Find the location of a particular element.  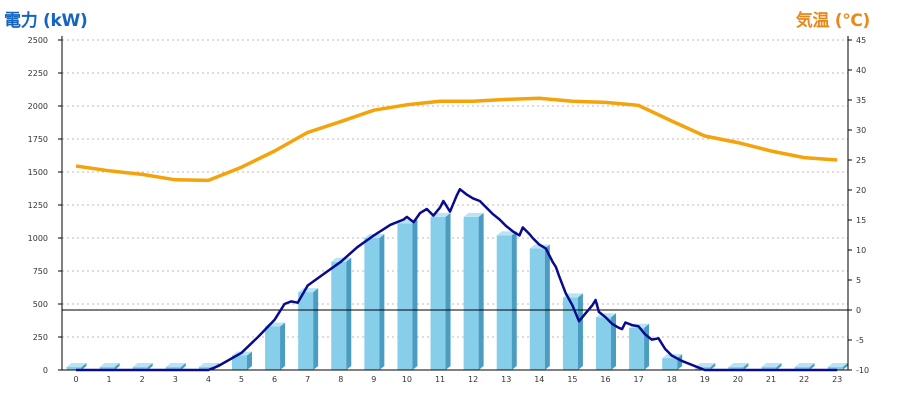

x-tick-label: 1 is located at coordinates (109, 379).